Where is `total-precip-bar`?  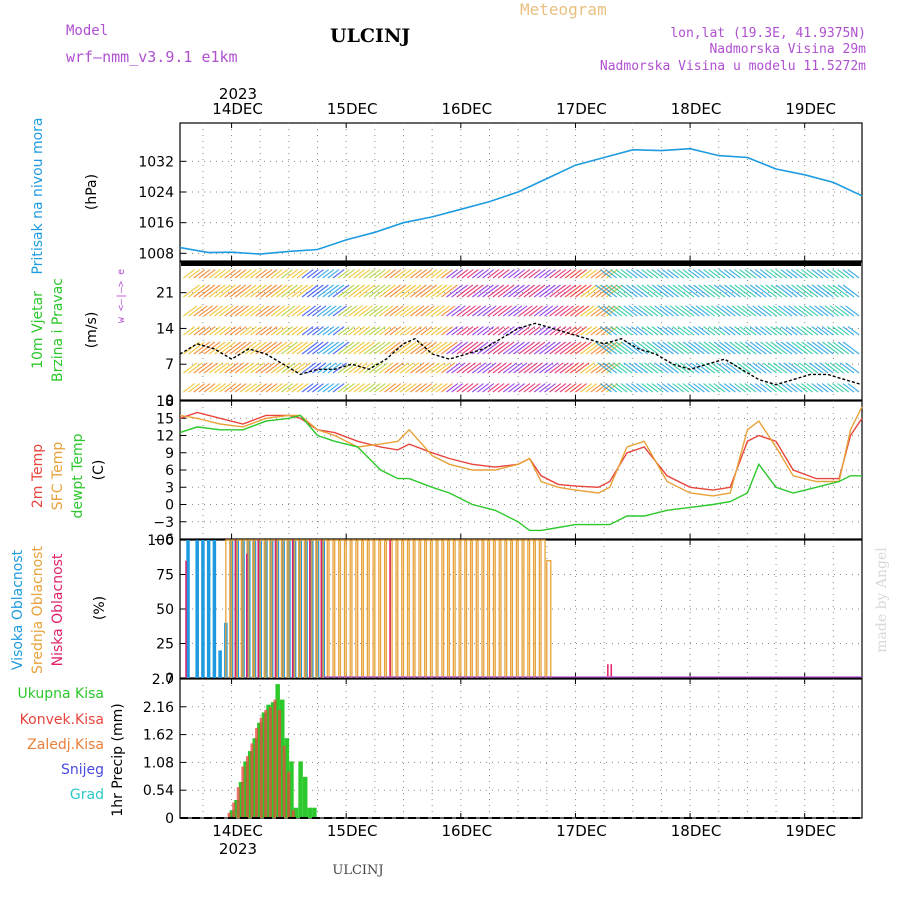 total-precip-bar is located at coordinates (232, 814).